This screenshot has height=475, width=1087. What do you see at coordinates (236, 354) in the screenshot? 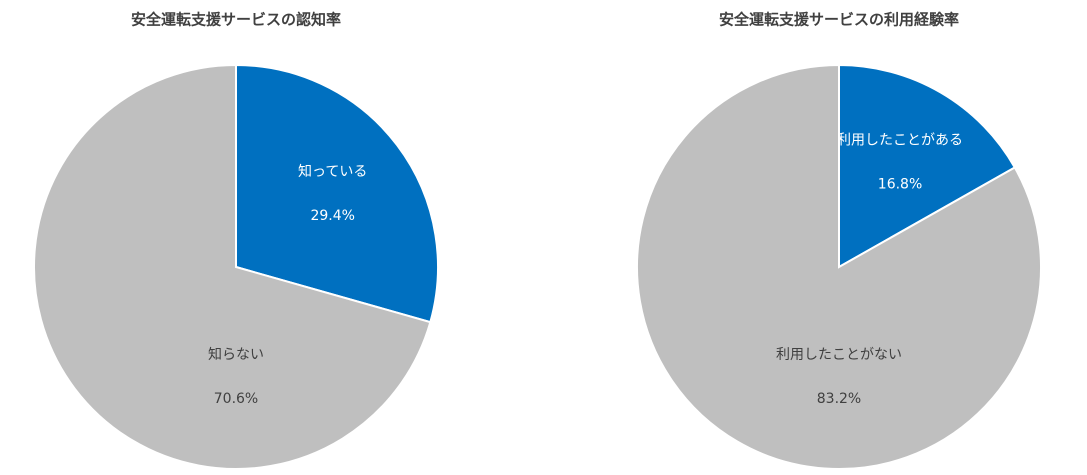
I see `slice-label: 知らない` at bounding box center [236, 354].